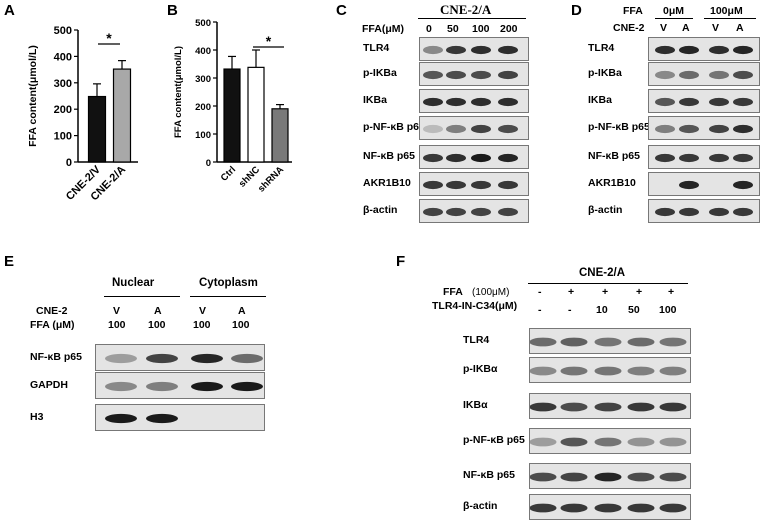 The image size is (763, 530). I want to click on panel-f-ffa-sign-3: +, so click(605, 292).